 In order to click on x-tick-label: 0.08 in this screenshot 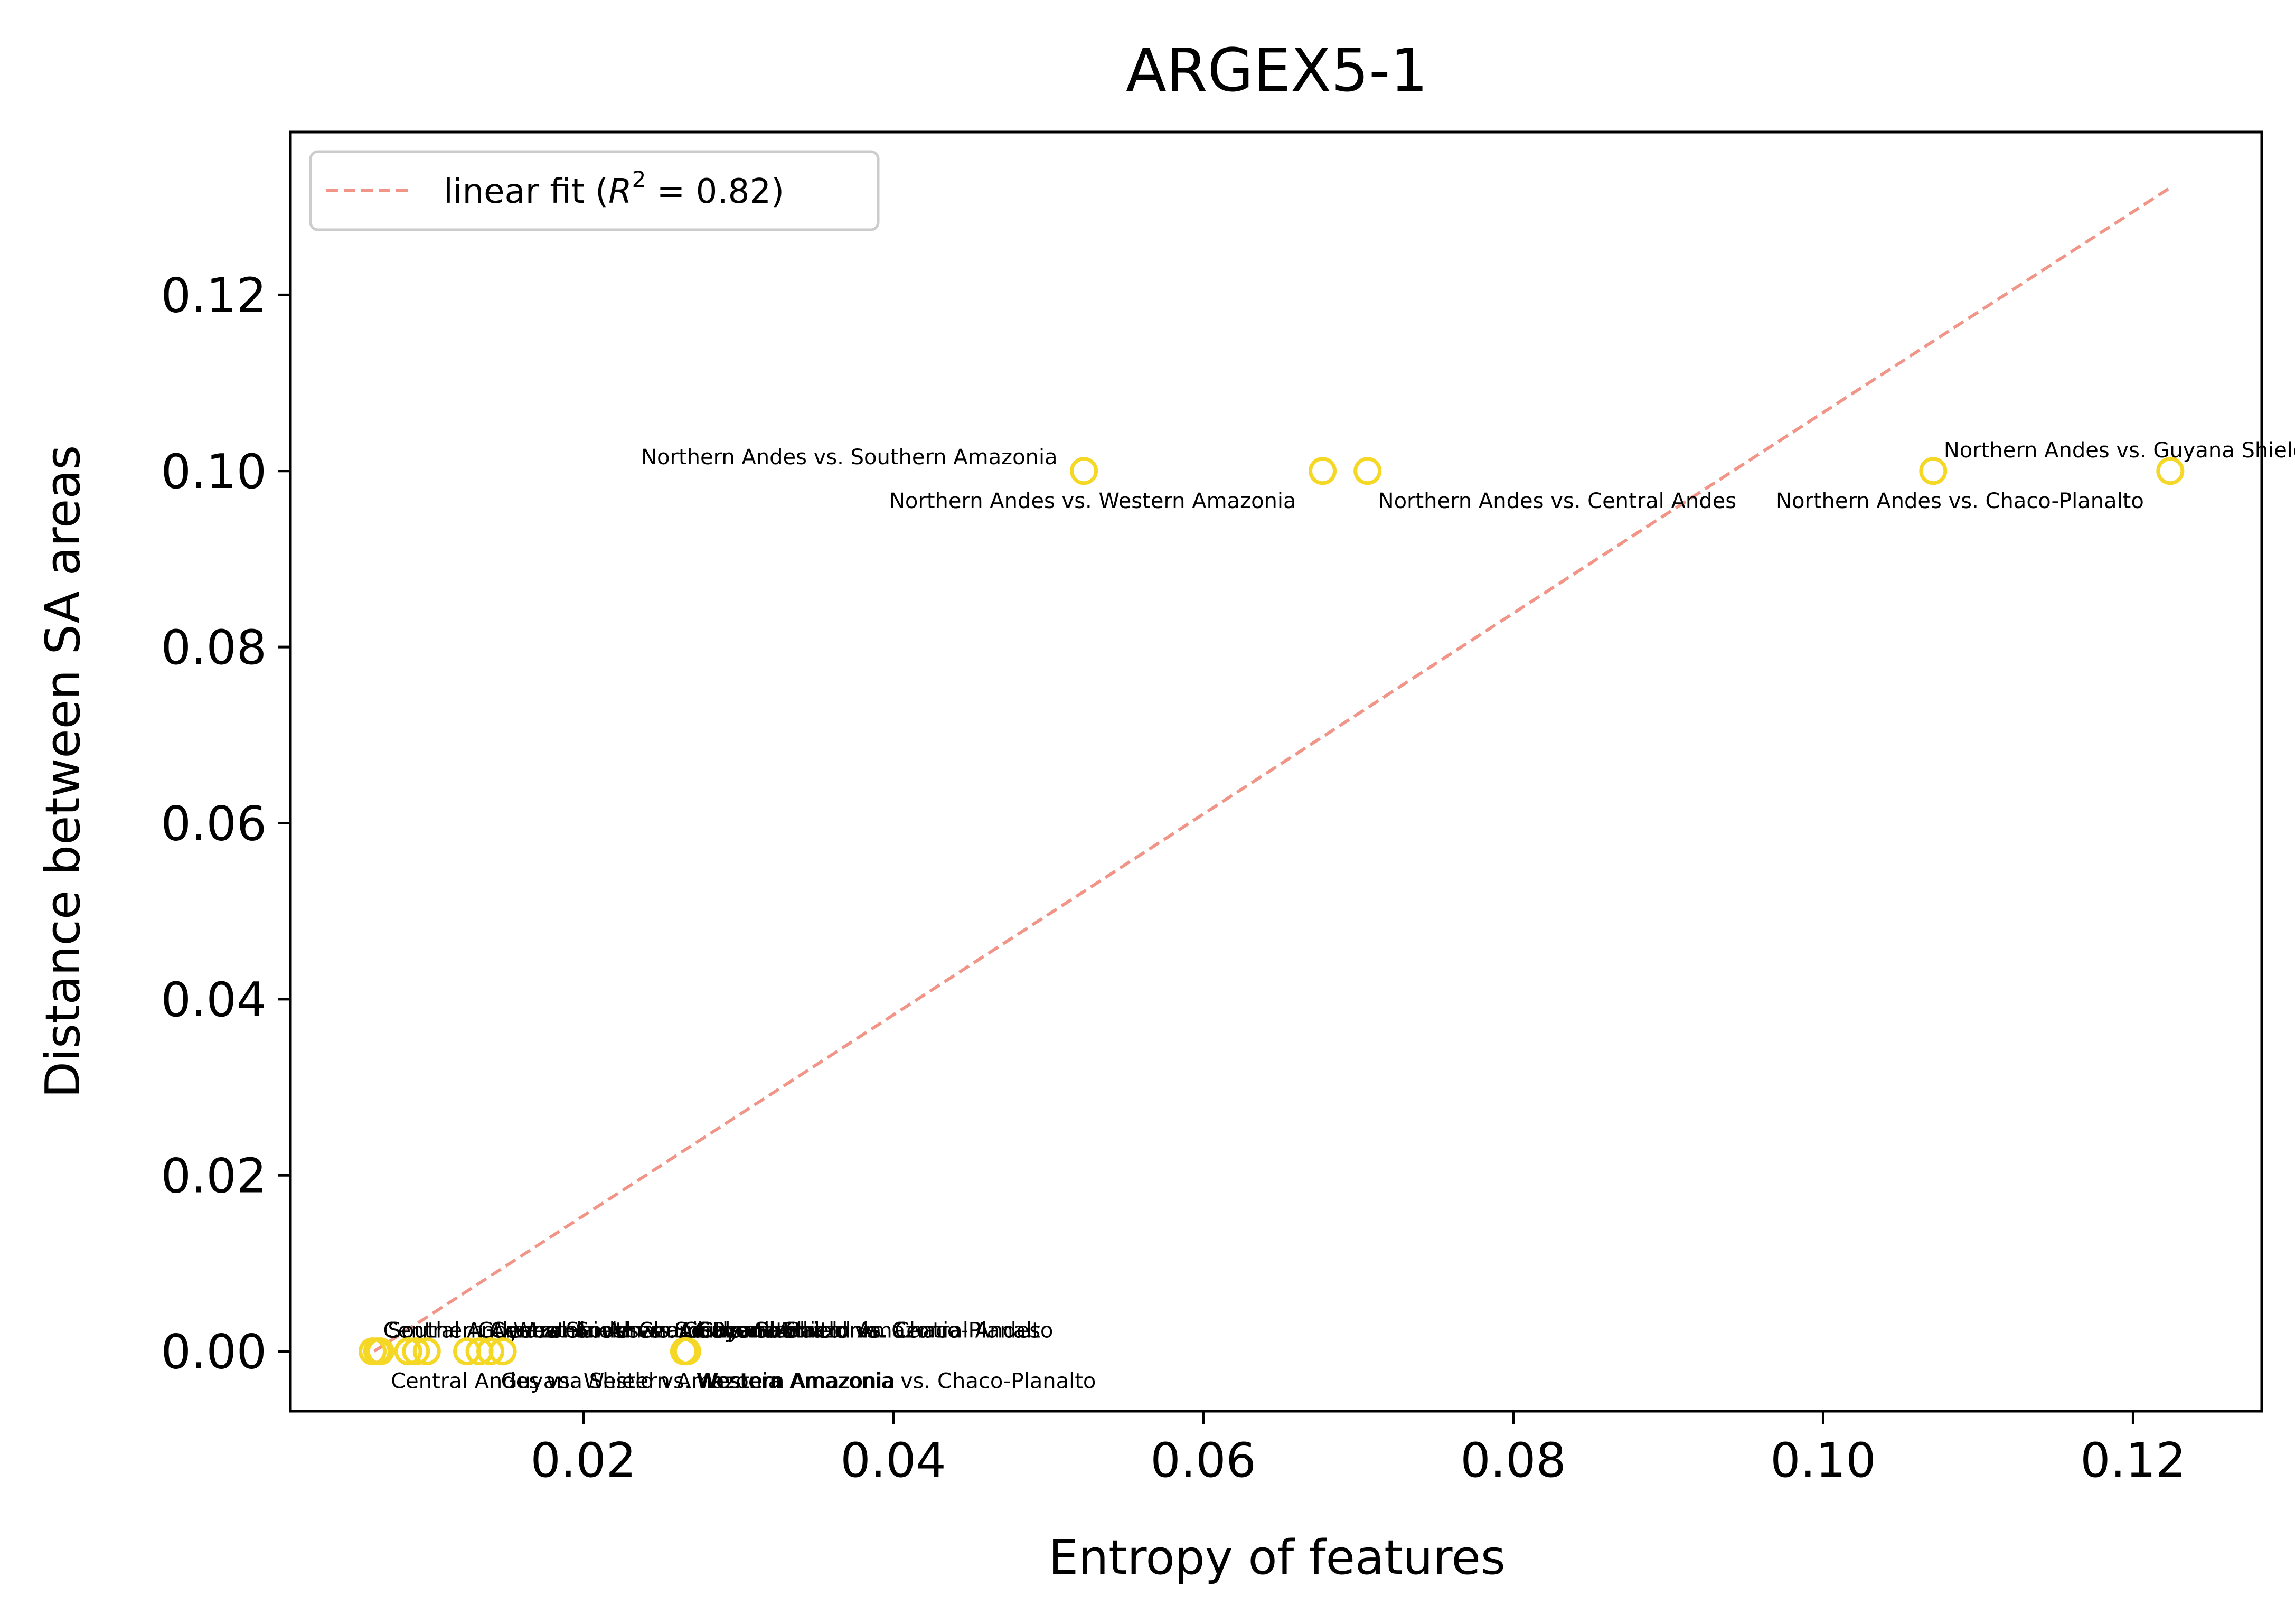, I will do `click(1513, 1460)`.